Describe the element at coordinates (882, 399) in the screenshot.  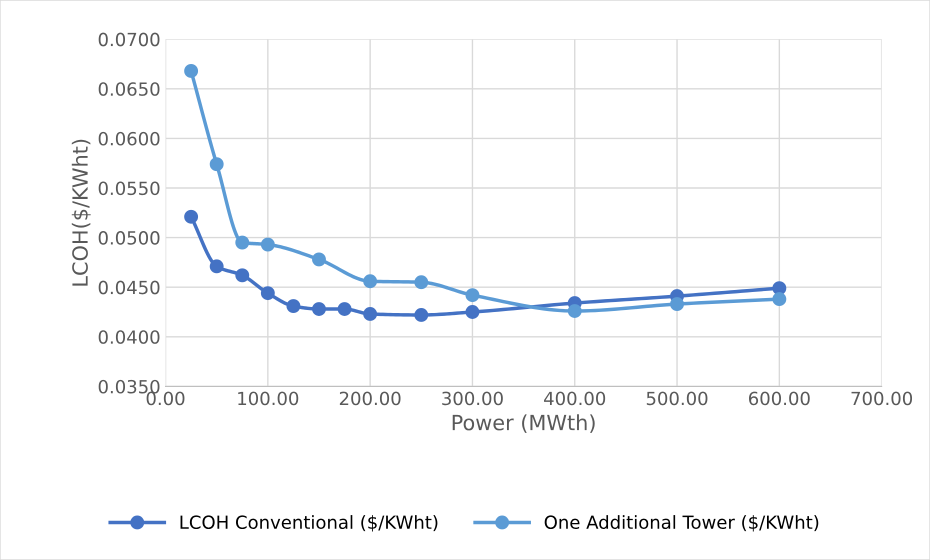
I see `x-tick-label: 700.00` at that location.